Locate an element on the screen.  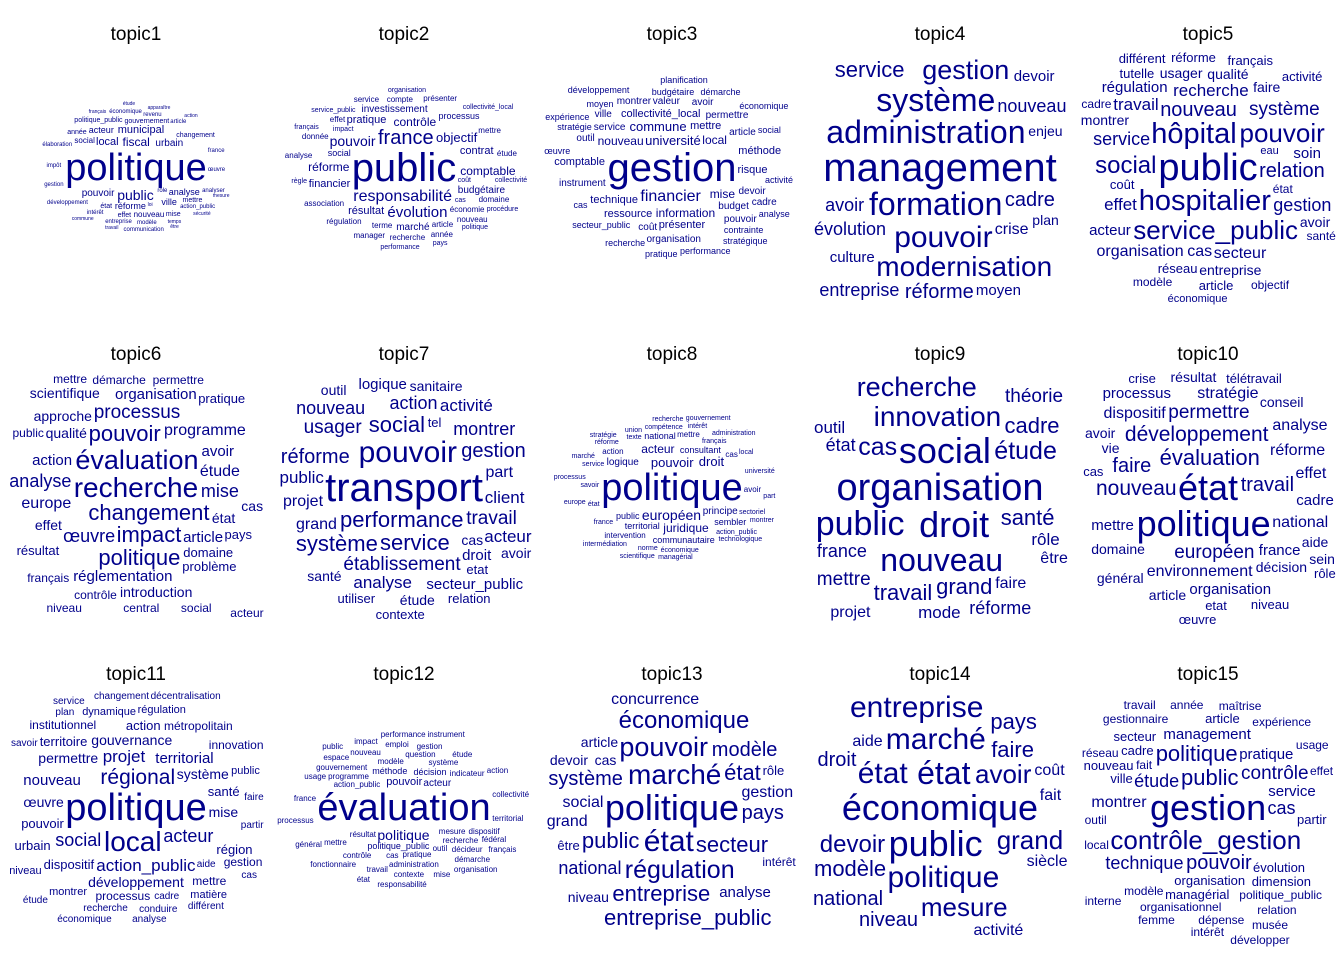
cloud-word: collectivité is located at coordinates (511, 181).